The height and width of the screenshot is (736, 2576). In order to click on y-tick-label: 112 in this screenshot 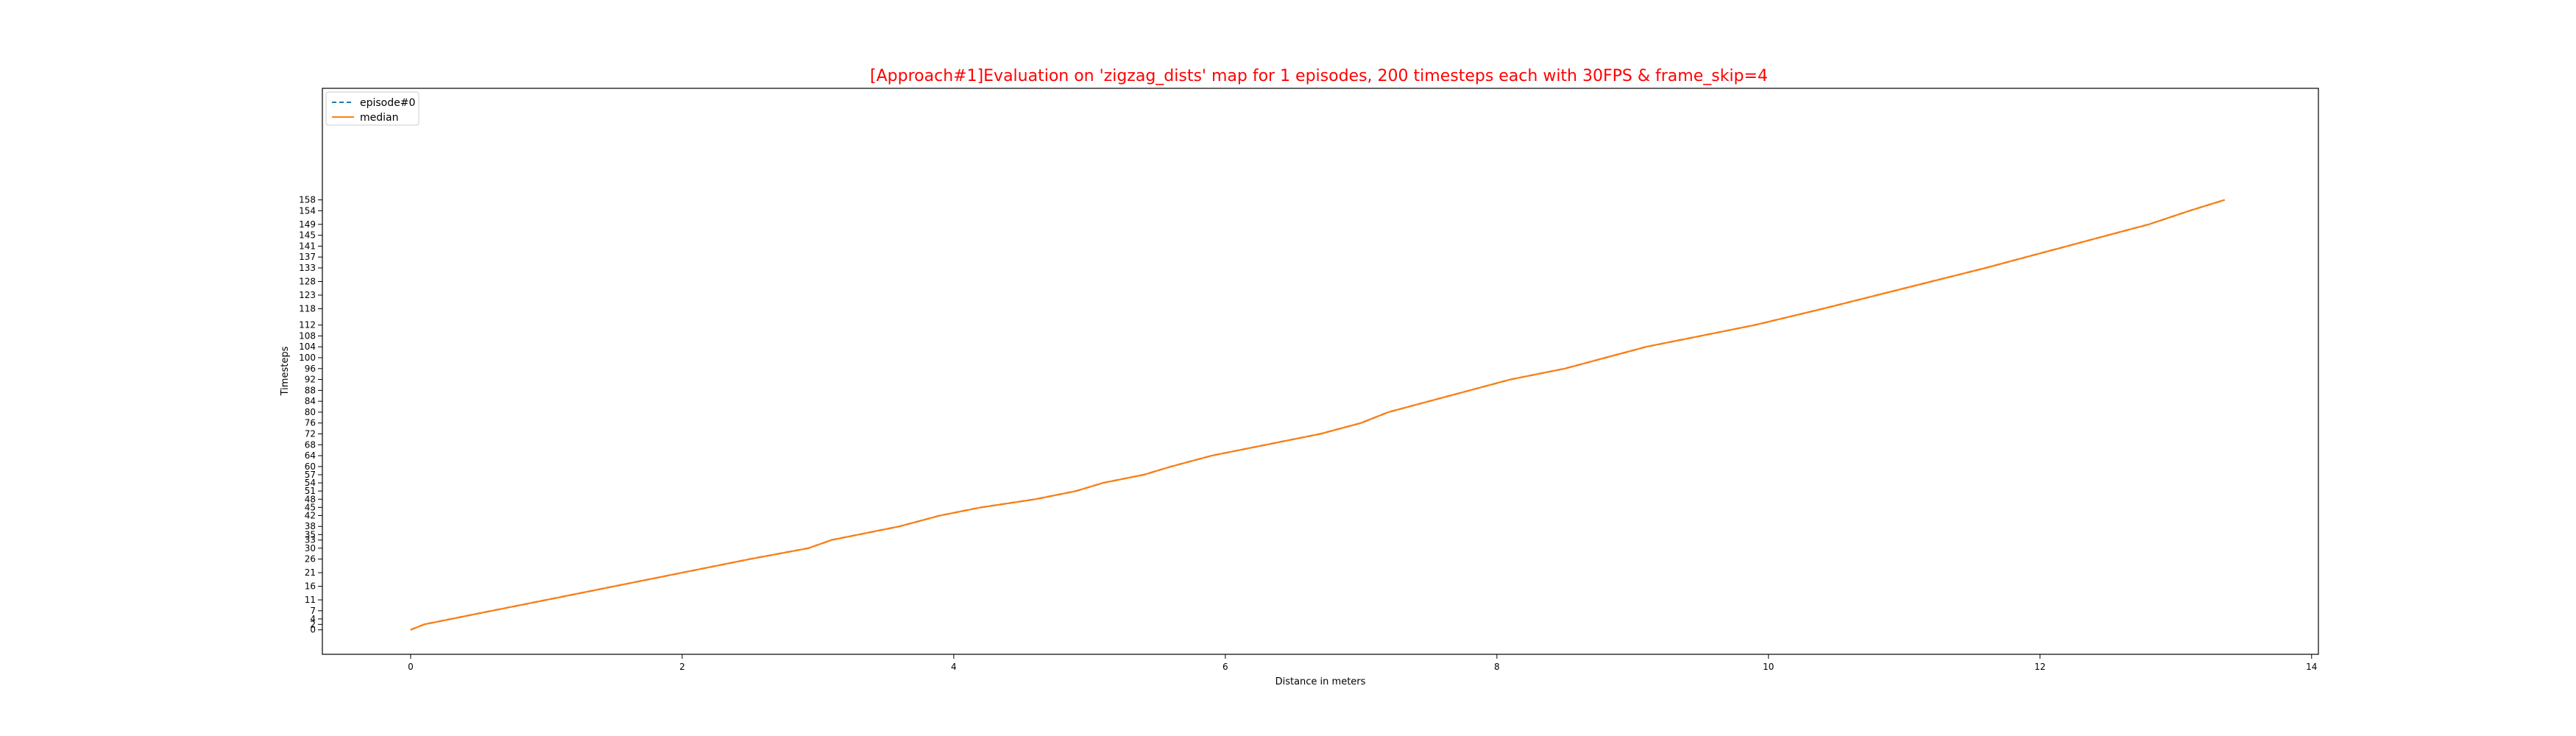, I will do `click(307, 325)`.